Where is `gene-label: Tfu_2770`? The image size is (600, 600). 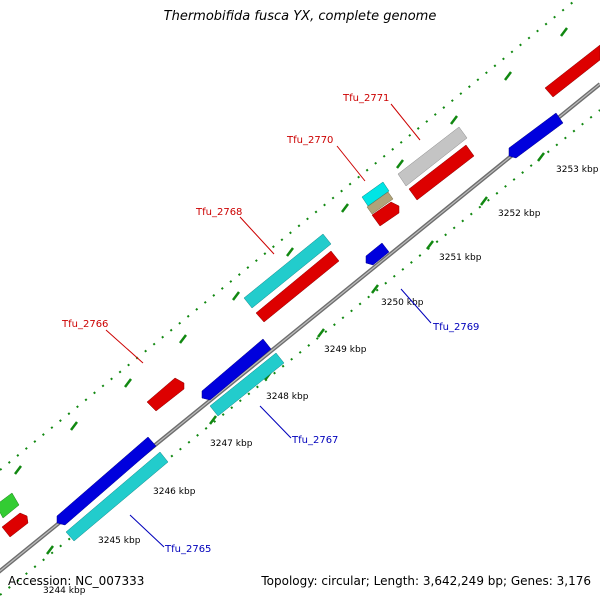 gene-label: Tfu_2770 is located at coordinates (309, 140).